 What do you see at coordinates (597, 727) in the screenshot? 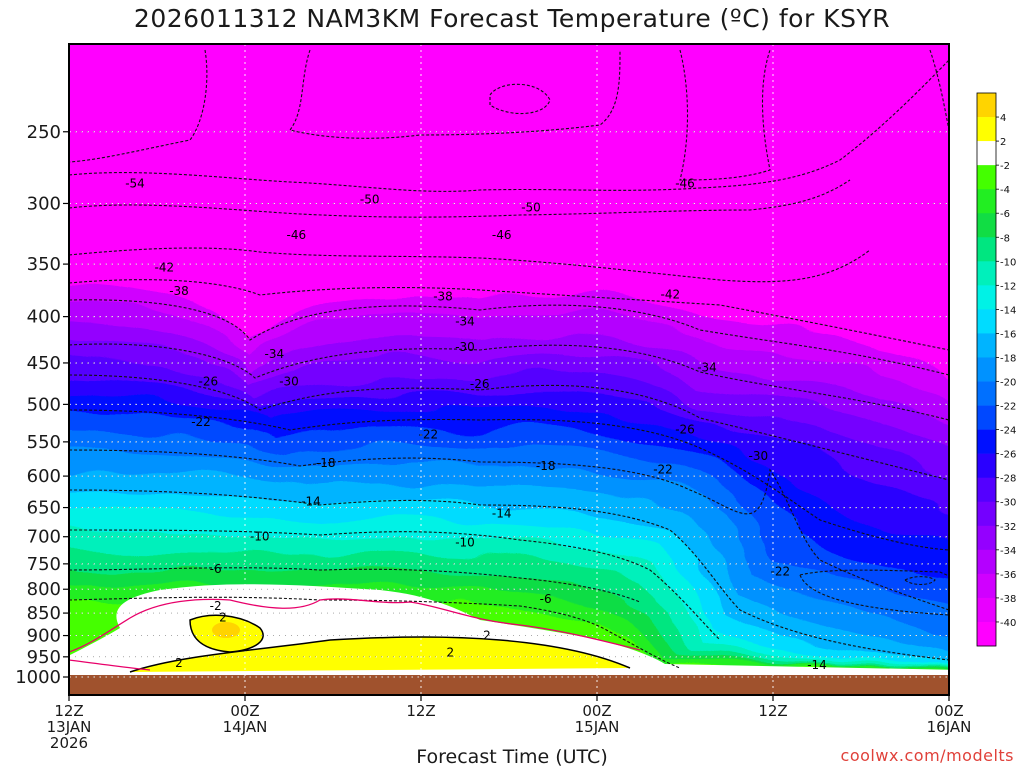
I see `x-tick-label-3-1: 15JAN` at bounding box center [597, 727].